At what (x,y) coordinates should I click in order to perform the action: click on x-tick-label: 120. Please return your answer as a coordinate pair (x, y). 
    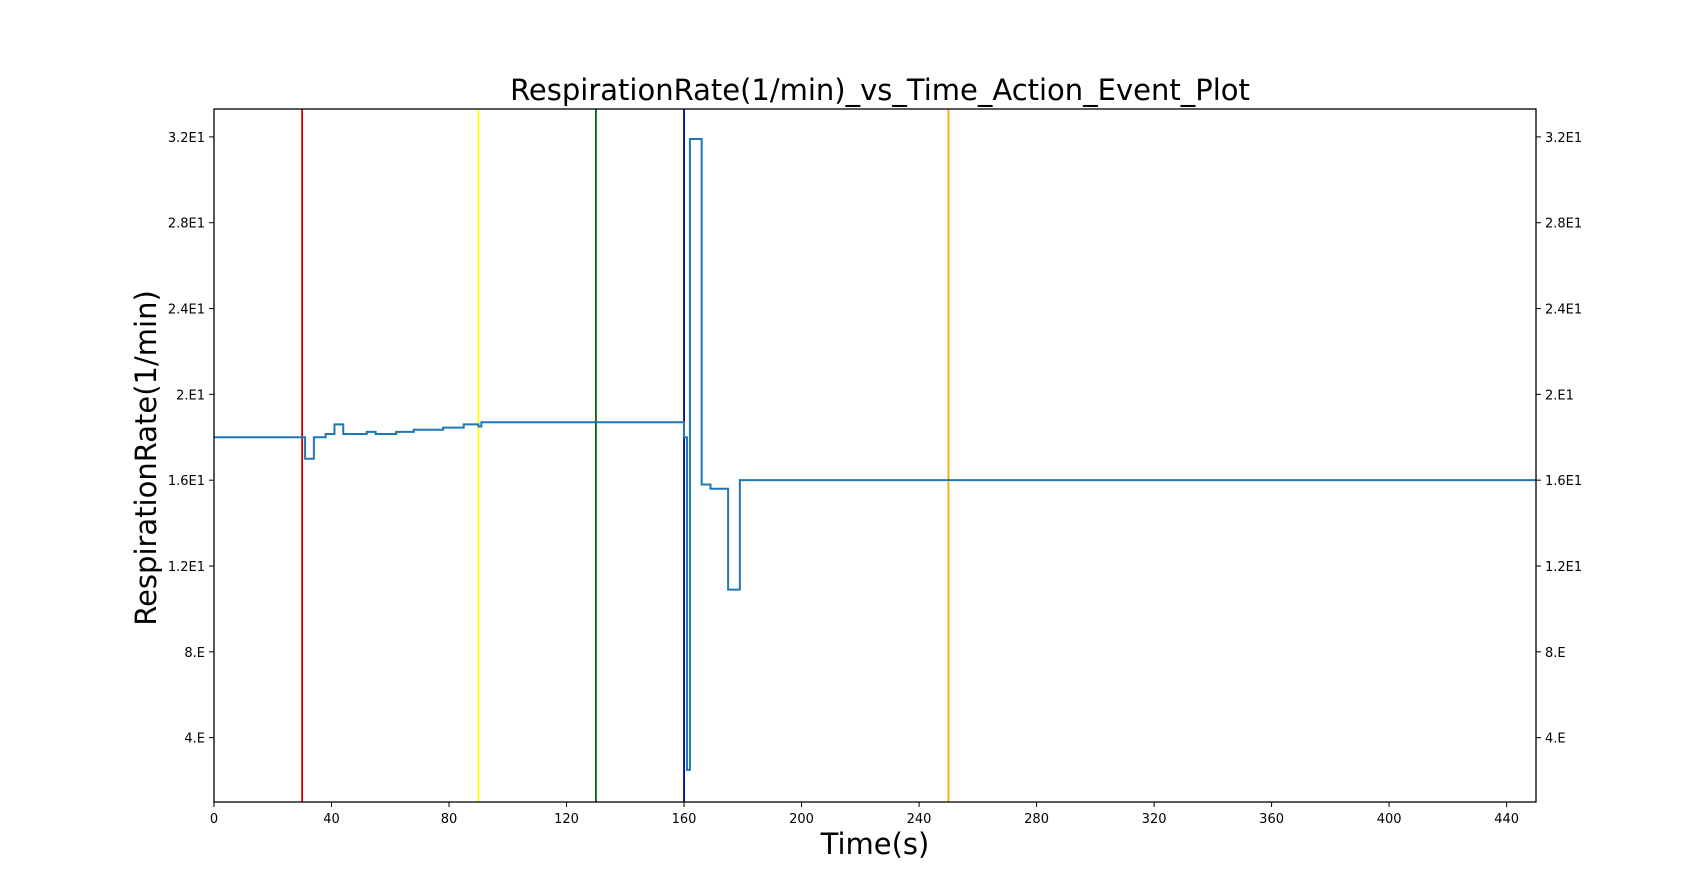
    Looking at the image, I should click on (566, 819).